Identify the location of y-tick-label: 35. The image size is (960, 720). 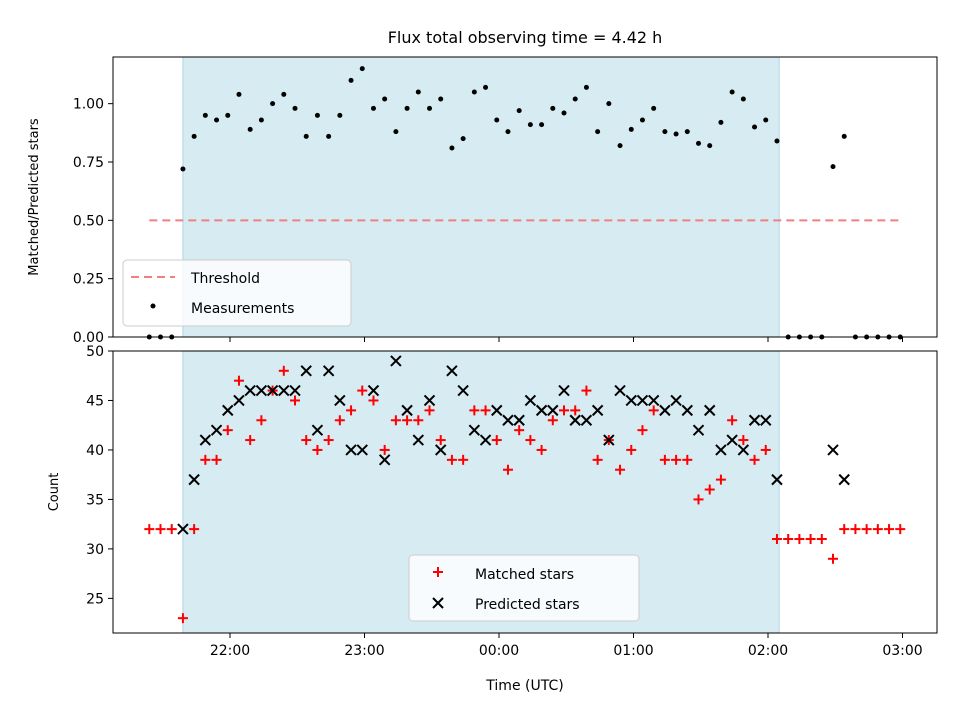
(95, 500).